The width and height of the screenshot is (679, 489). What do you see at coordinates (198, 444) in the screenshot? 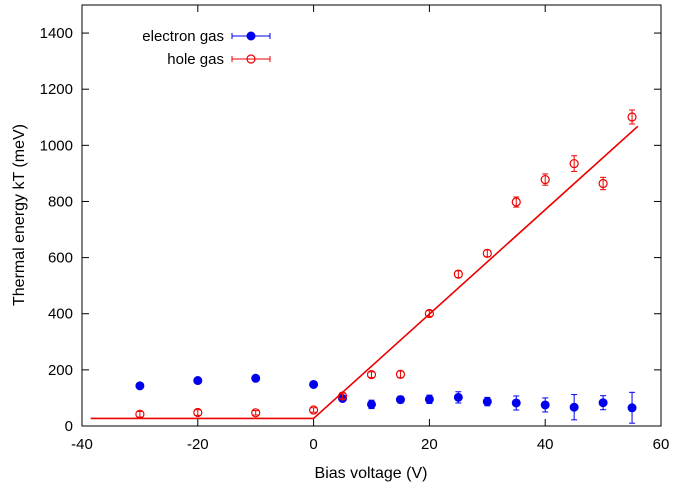
I see `x-tick-label: -20` at bounding box center [198, 444].